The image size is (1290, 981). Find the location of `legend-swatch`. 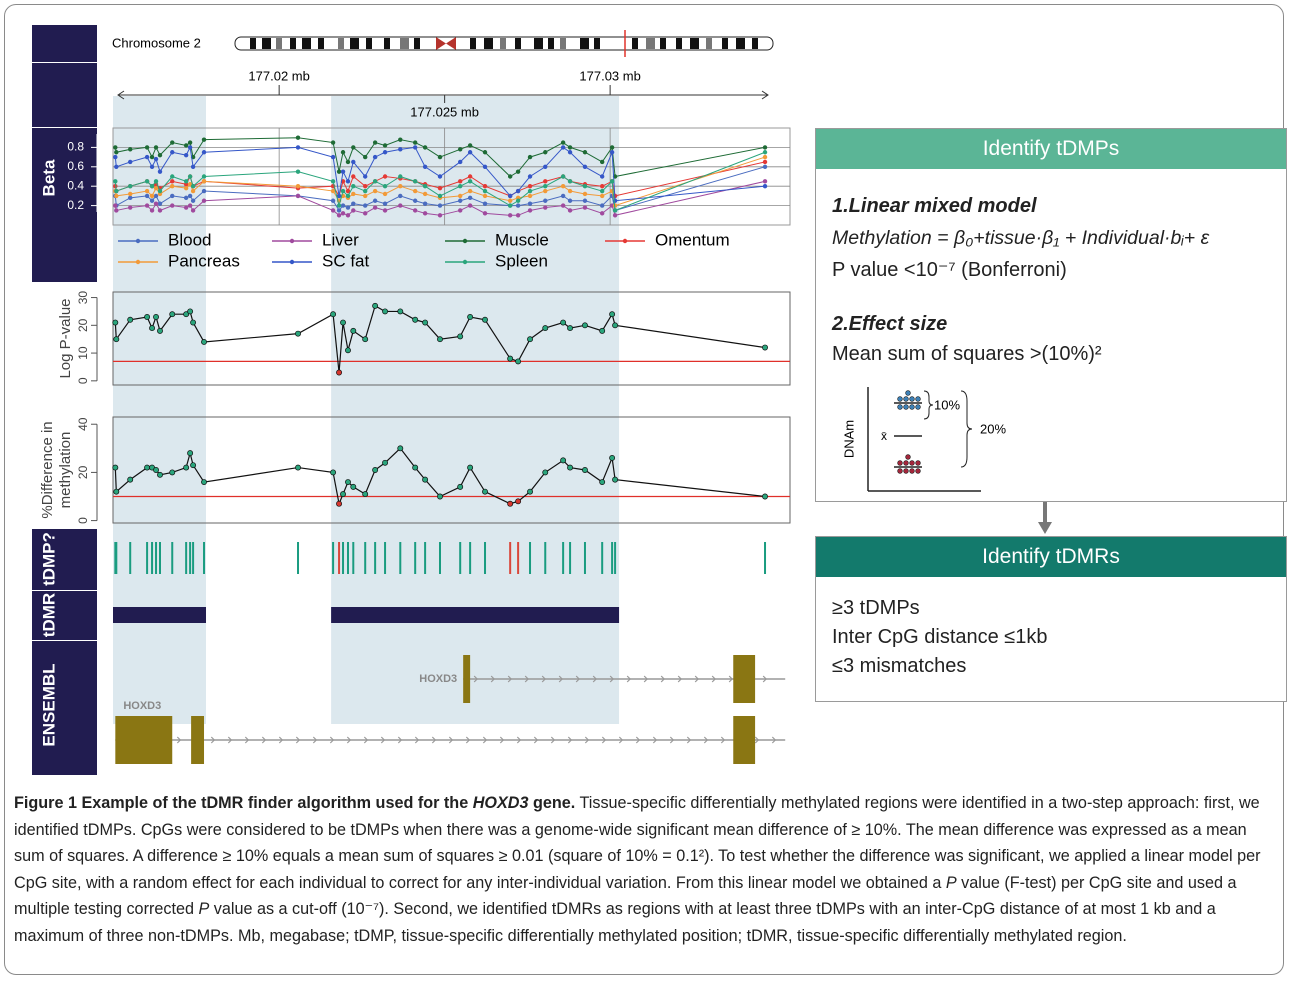

legend-swatch is located at coordinates (292, 241).